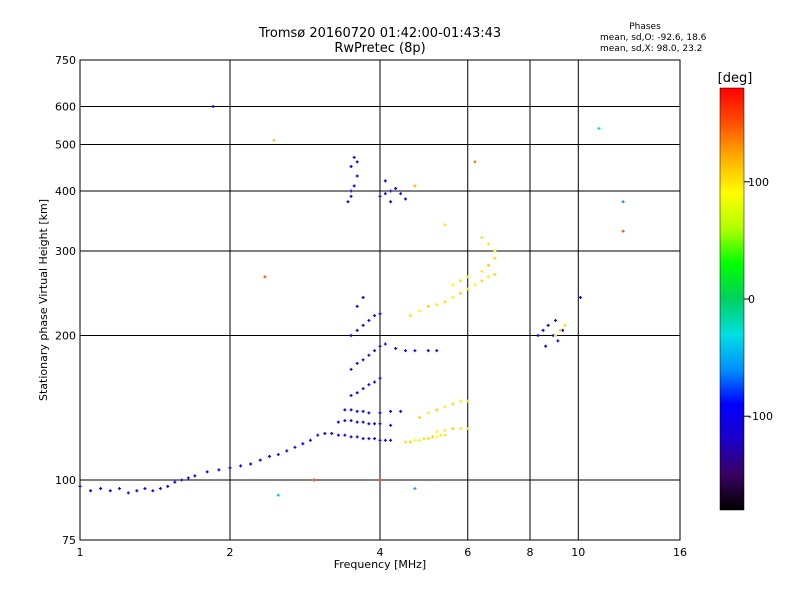 This screenshot has width=800, height=600. I want to click on phase-stats-o-label: mean, sd,O:, so click(627, 38).